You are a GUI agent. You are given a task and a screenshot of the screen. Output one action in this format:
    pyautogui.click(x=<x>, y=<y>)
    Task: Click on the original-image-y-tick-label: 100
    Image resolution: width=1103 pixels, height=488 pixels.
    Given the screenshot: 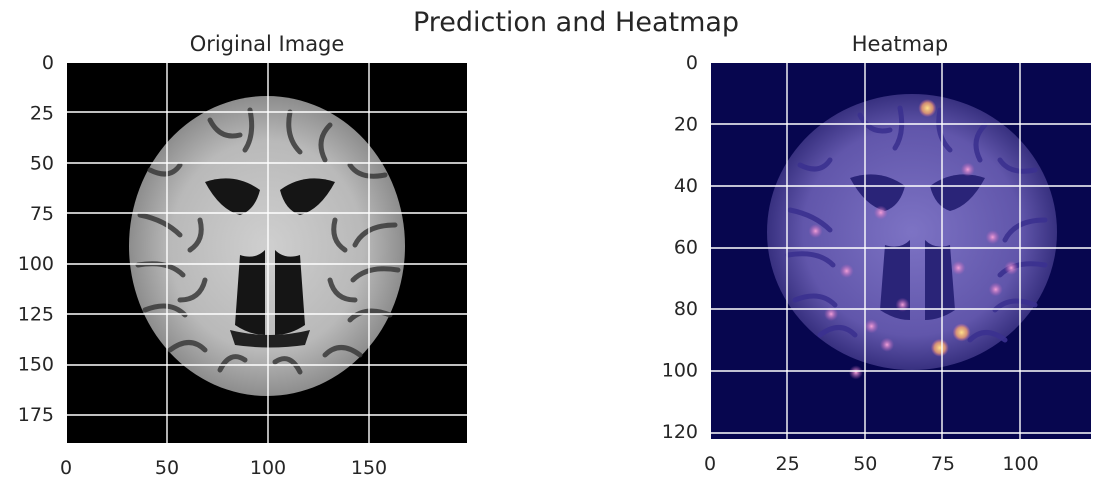 What is the action you would take?
    pyautogui.click(x=36, y=264)
    